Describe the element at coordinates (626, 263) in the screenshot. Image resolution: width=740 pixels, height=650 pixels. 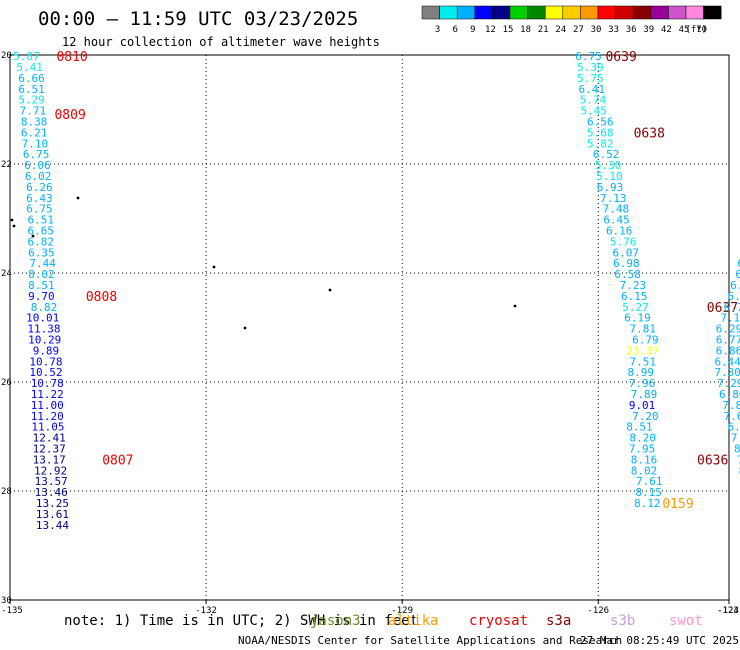
I see `wave-height-value: 6.98` at that location.